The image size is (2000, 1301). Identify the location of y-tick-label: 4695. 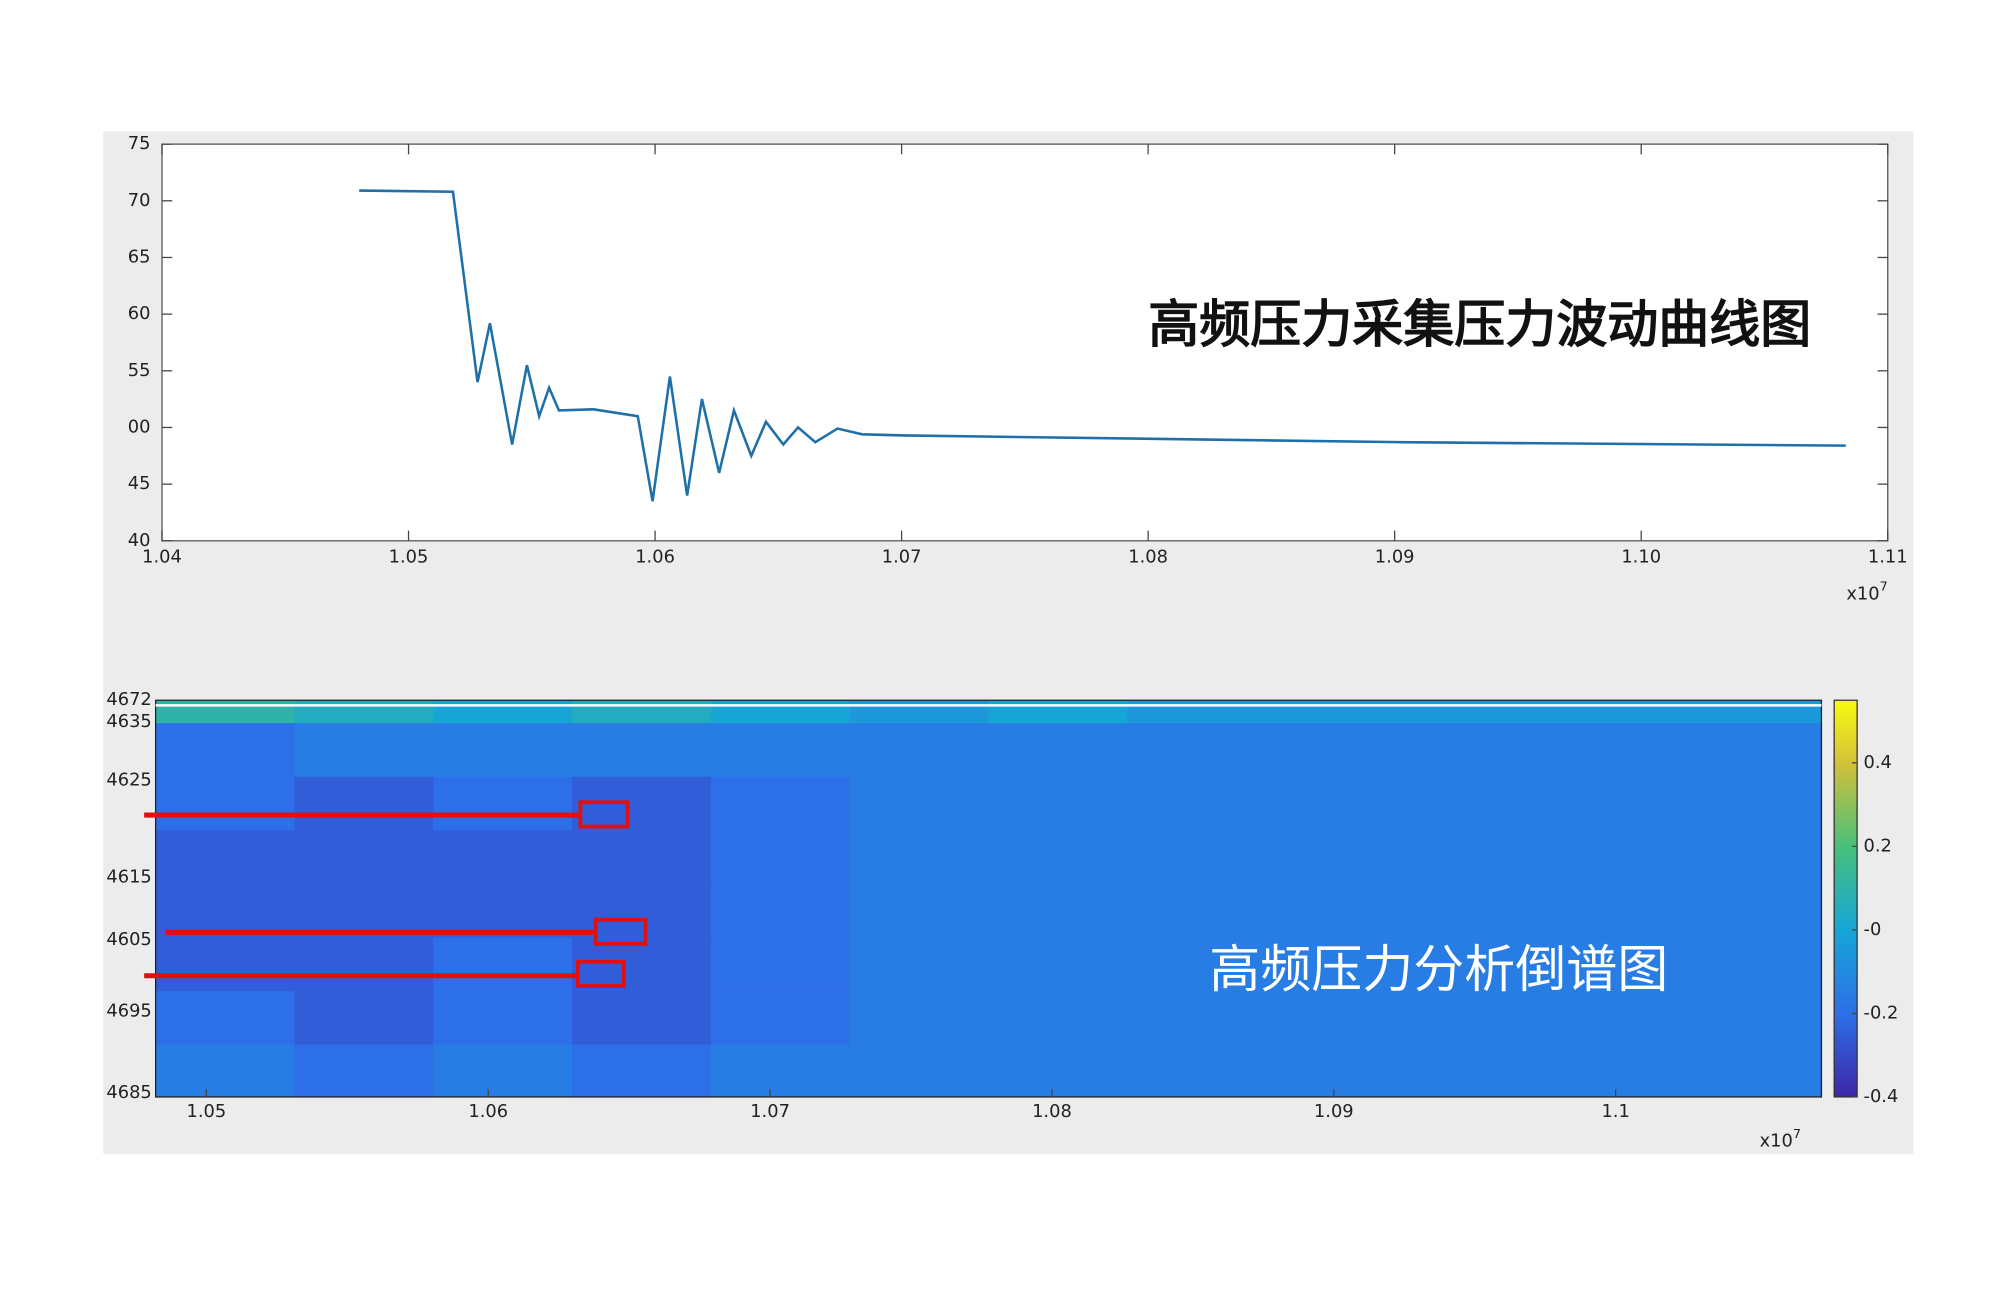
(128, 1010).